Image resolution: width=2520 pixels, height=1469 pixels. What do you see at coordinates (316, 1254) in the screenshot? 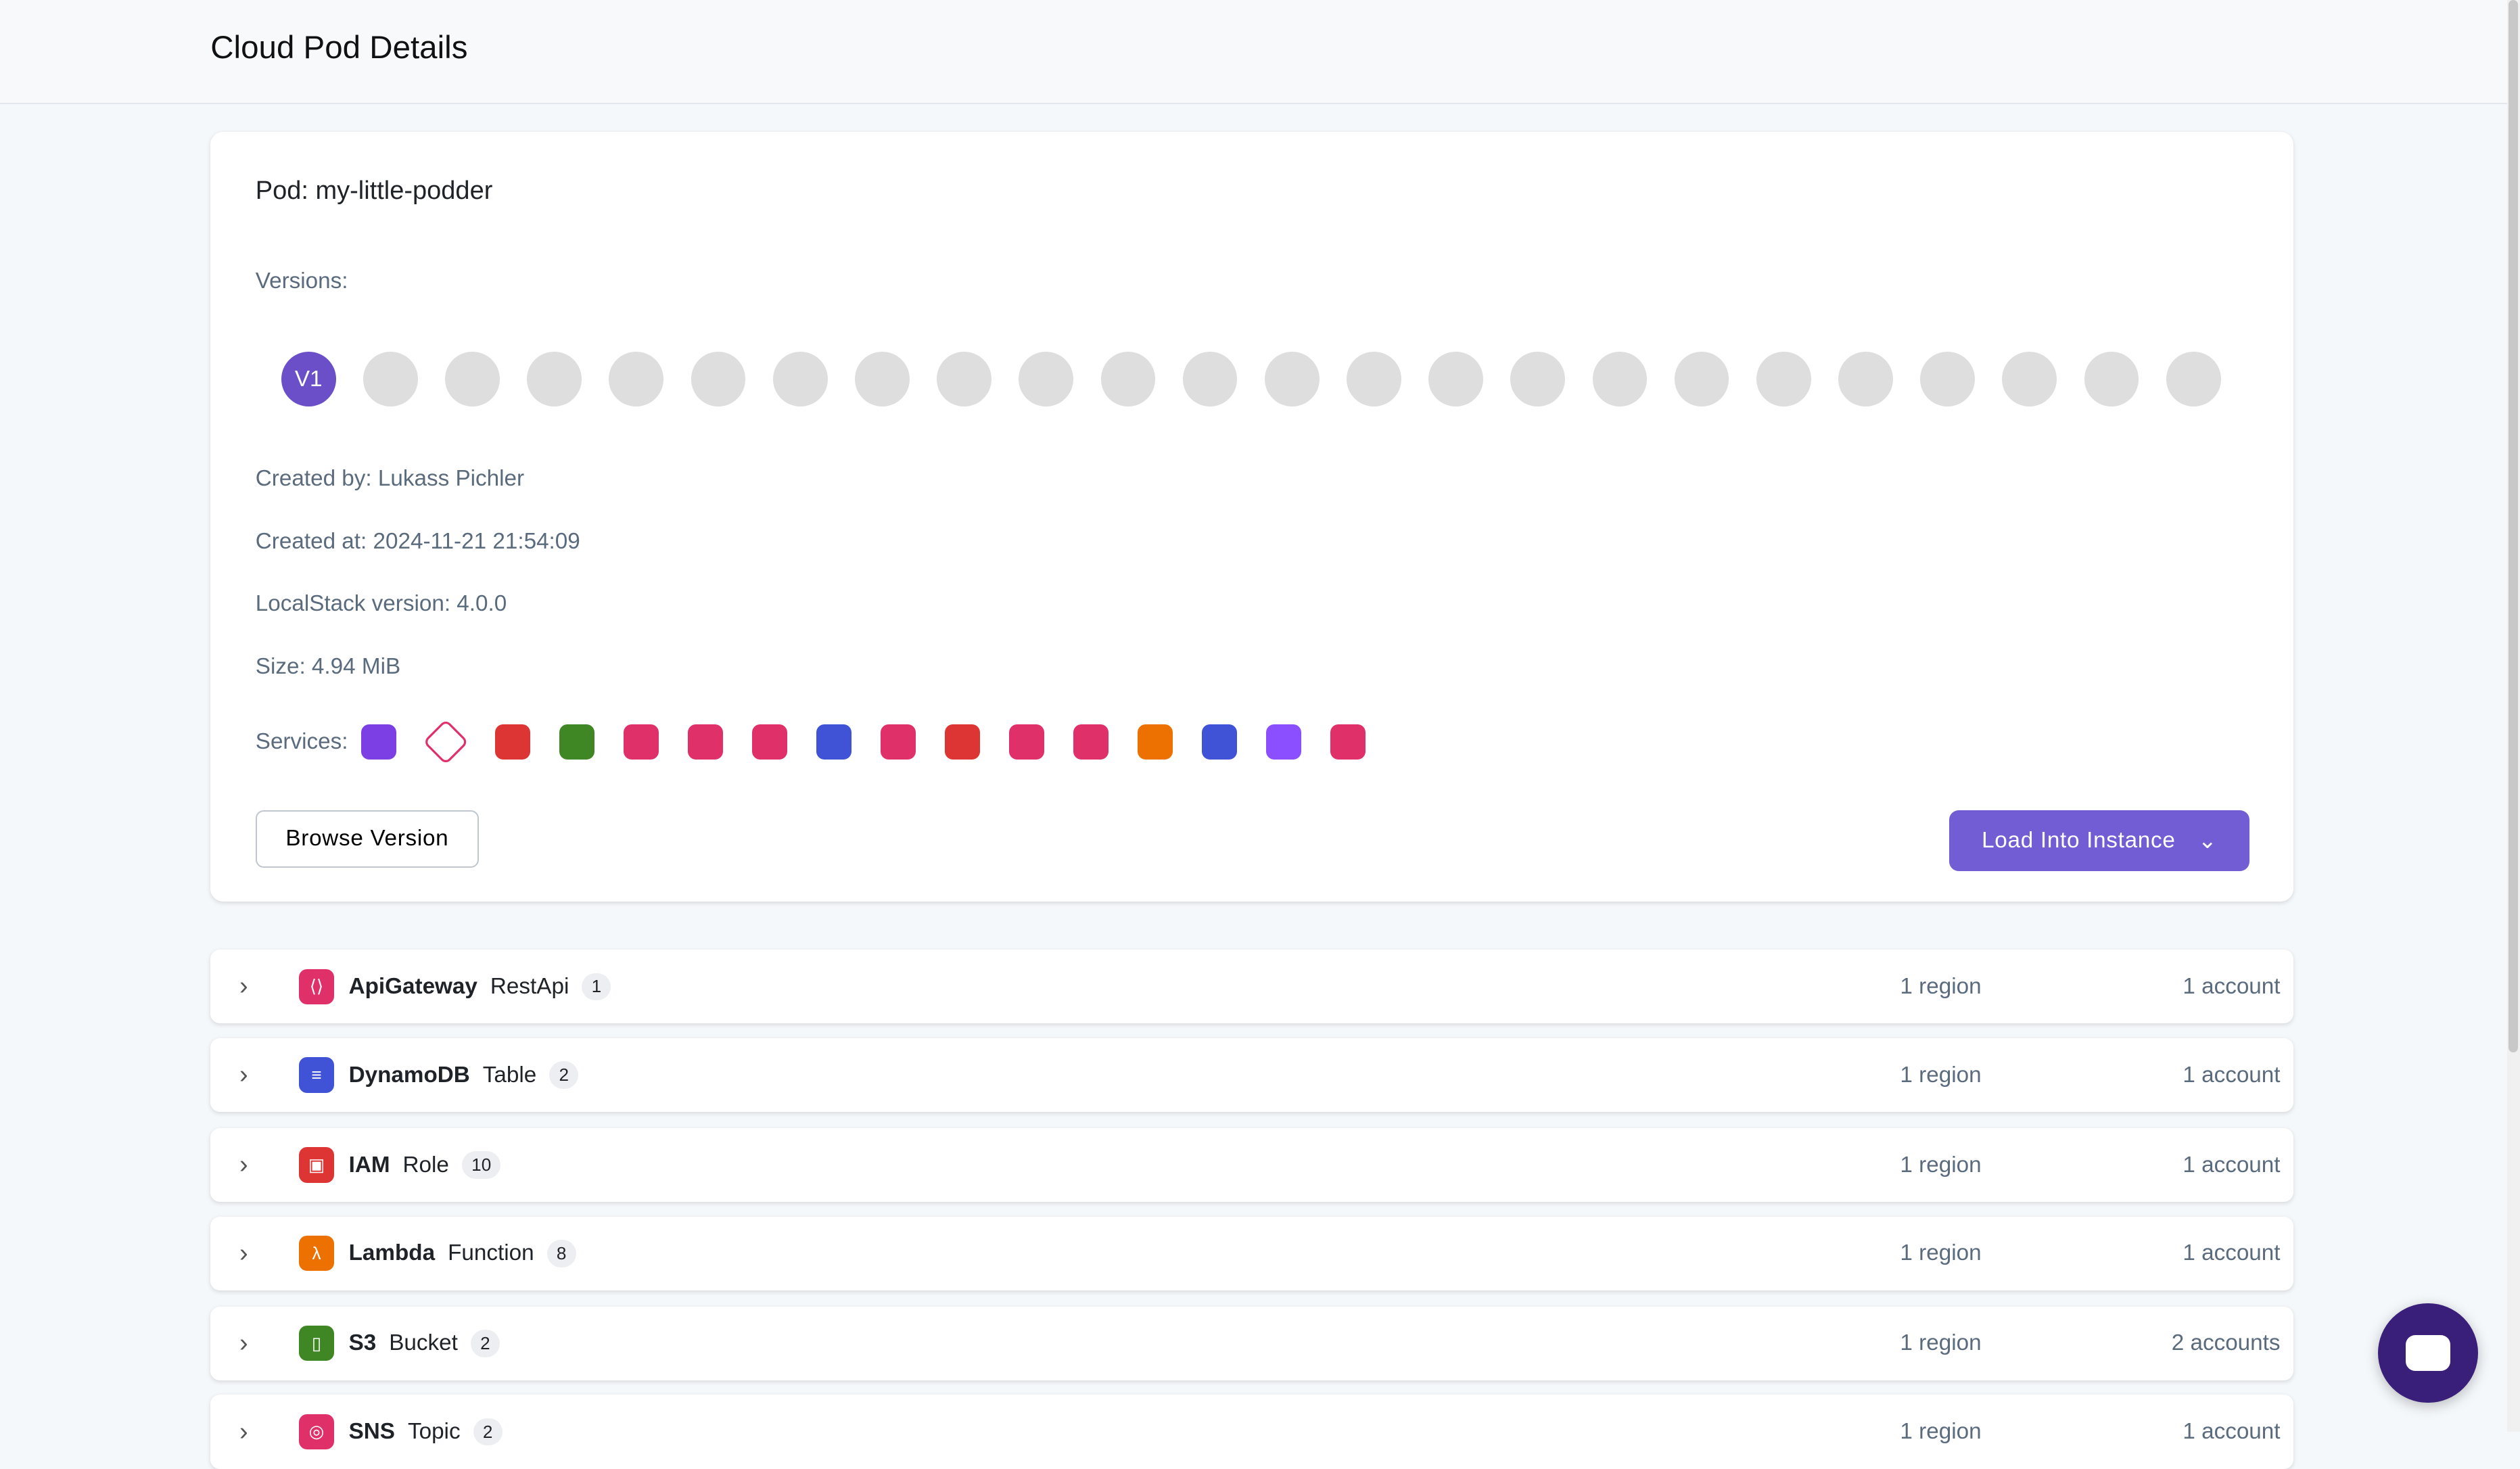
I see `lambda-icon: λ` at bounding box center [316, 1254].